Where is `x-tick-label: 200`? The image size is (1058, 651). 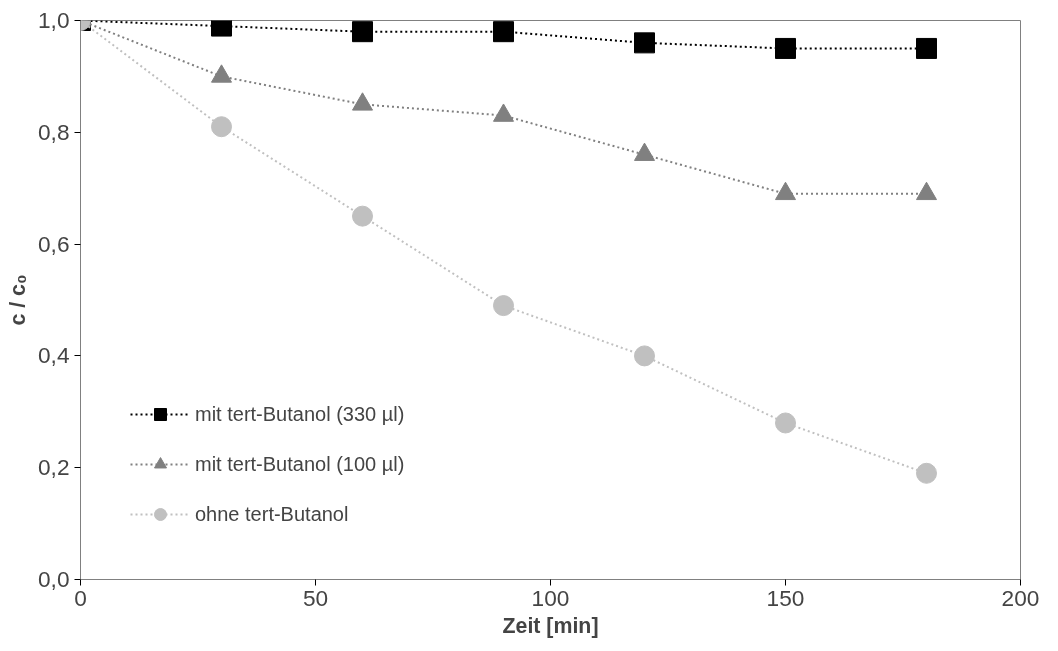
x-tick-label: 200 is located at coordinates (1020, 597).